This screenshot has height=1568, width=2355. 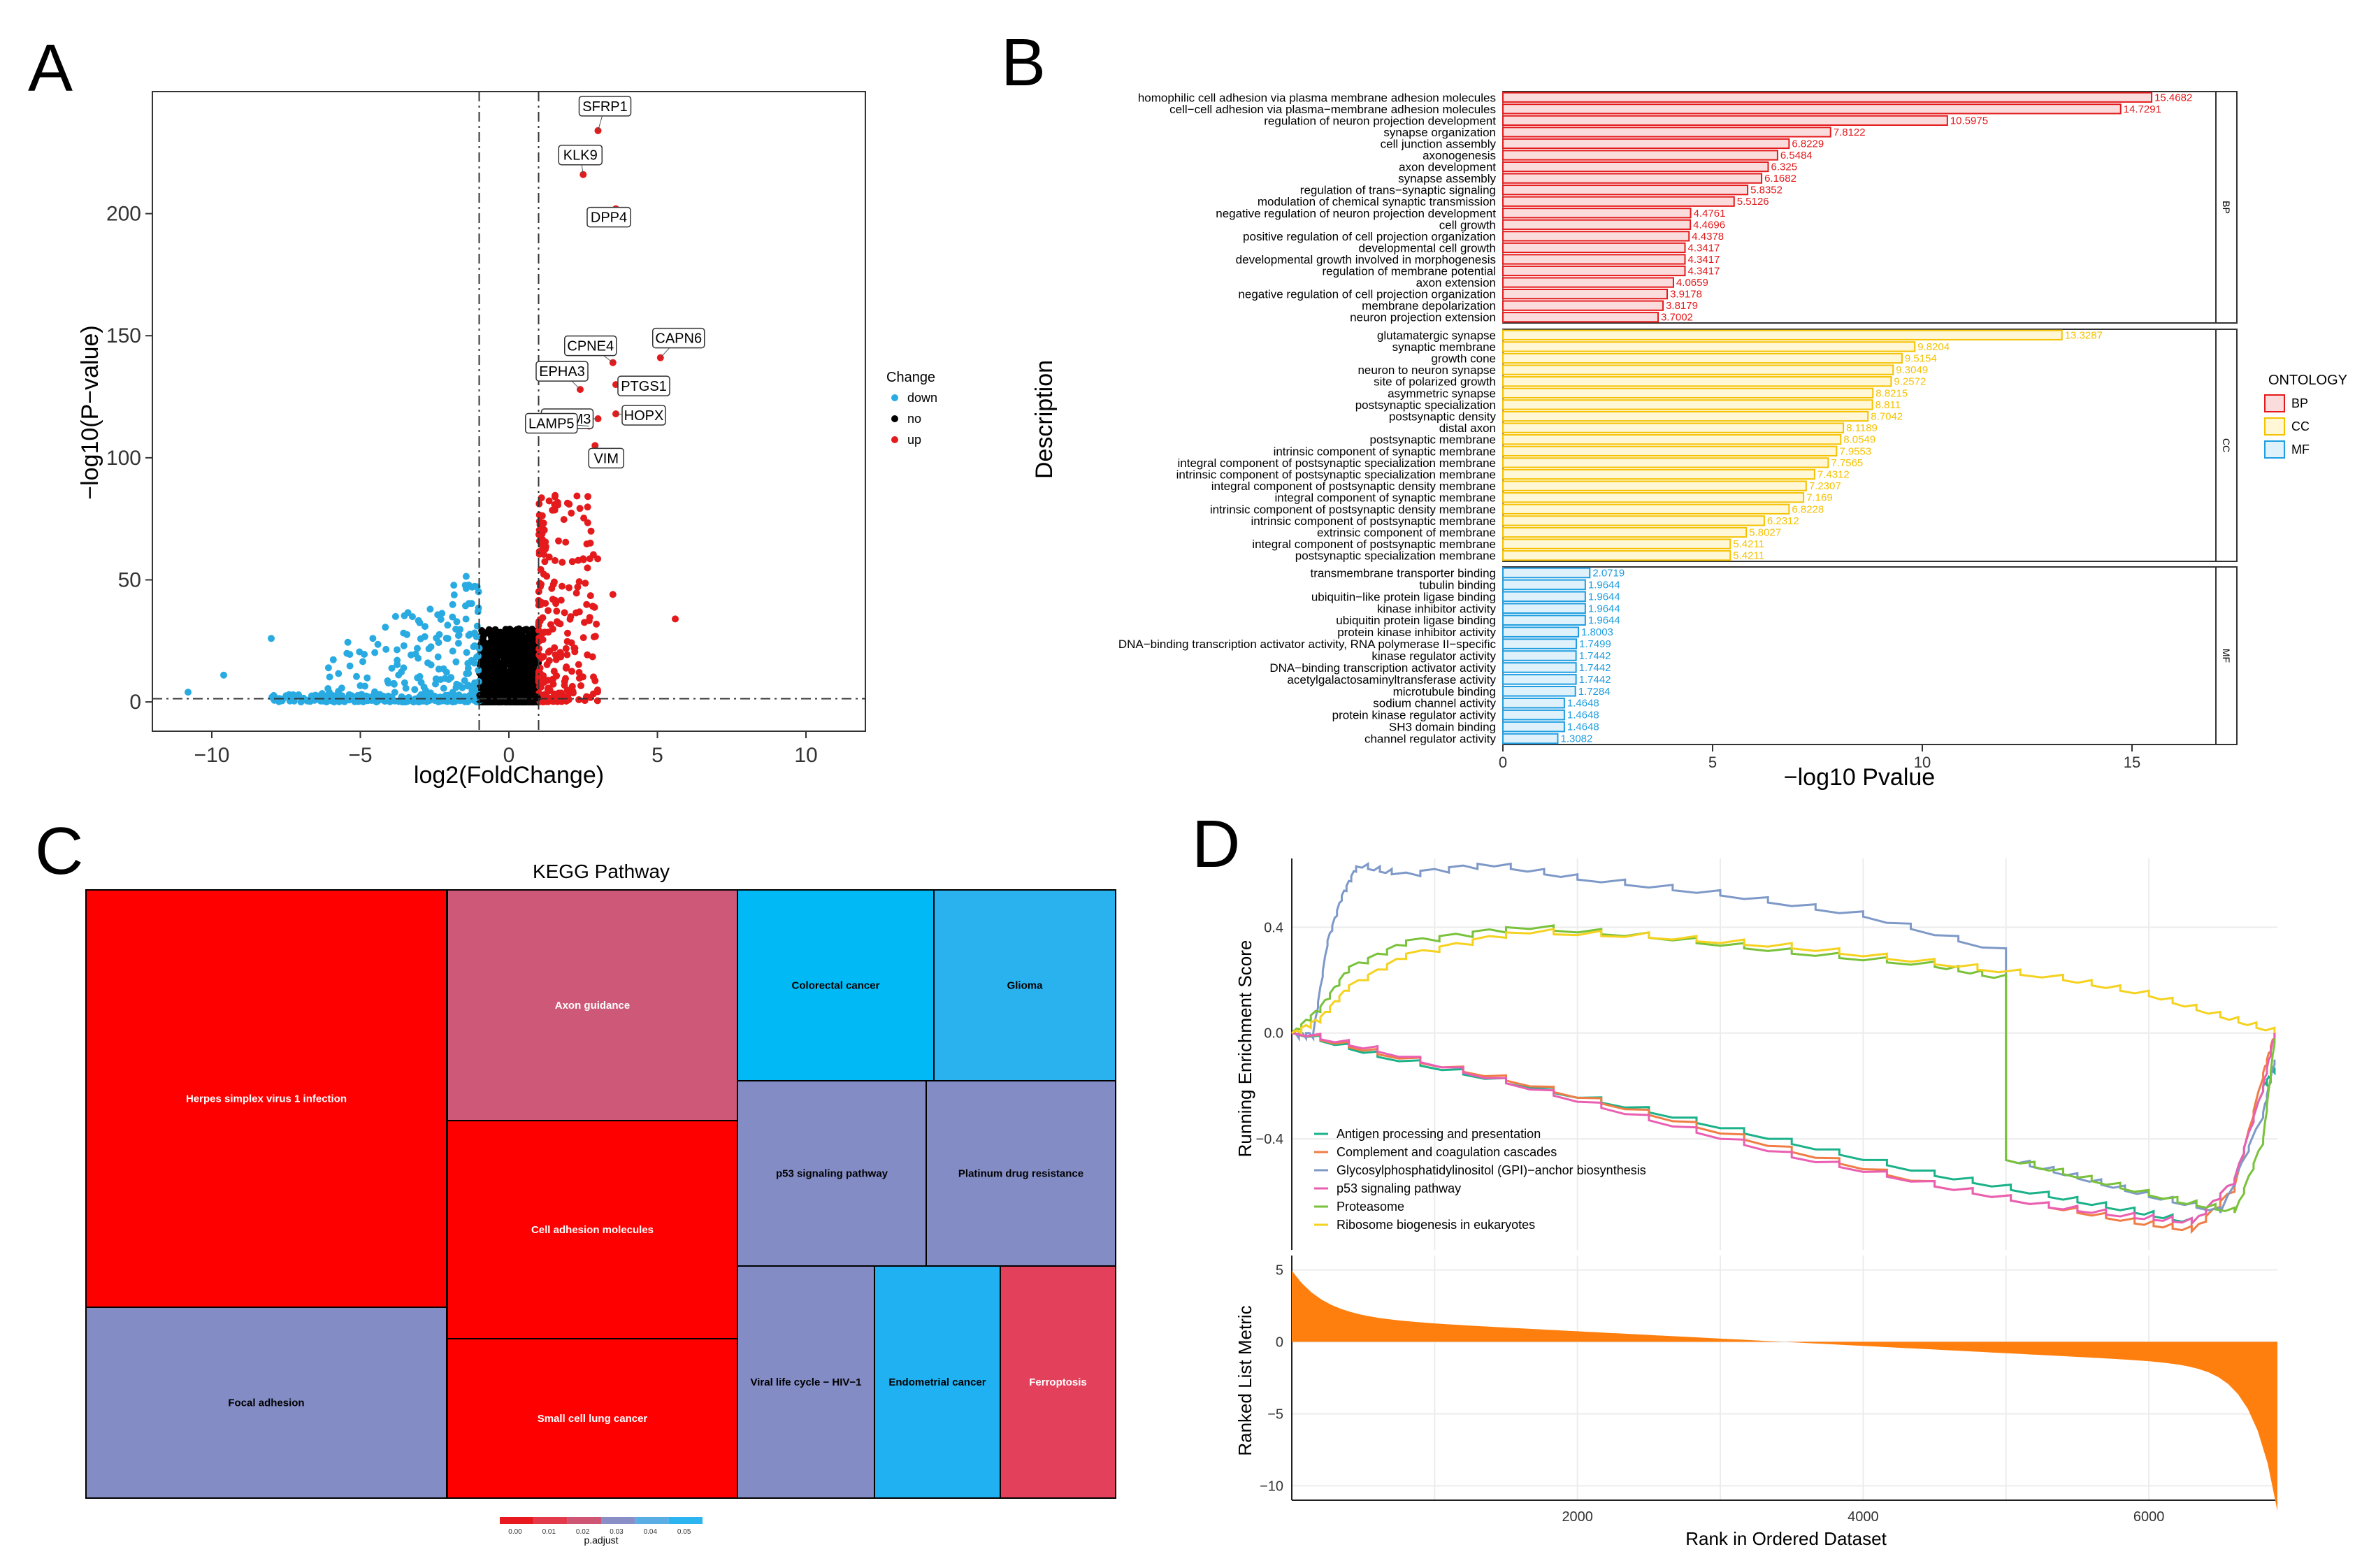 I want to click on gene-label-sfrp1: SFRP1, so click(x=604, y=107).